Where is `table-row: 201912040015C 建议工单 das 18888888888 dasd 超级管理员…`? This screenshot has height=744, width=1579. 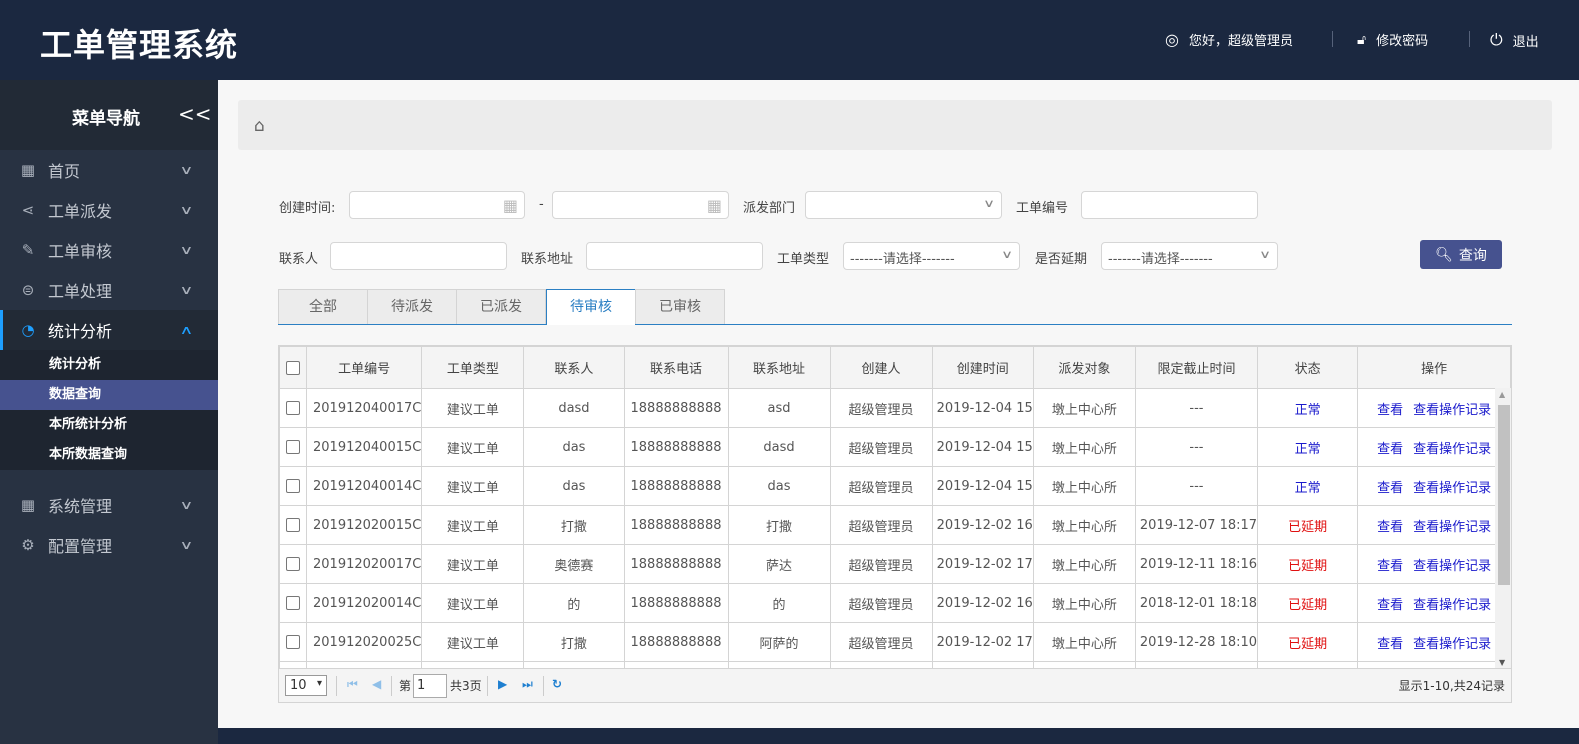 table-row: 201912040015C 建议工单 das 18888888888 dasd 超级管理员… is located at coordinates (895, 447).